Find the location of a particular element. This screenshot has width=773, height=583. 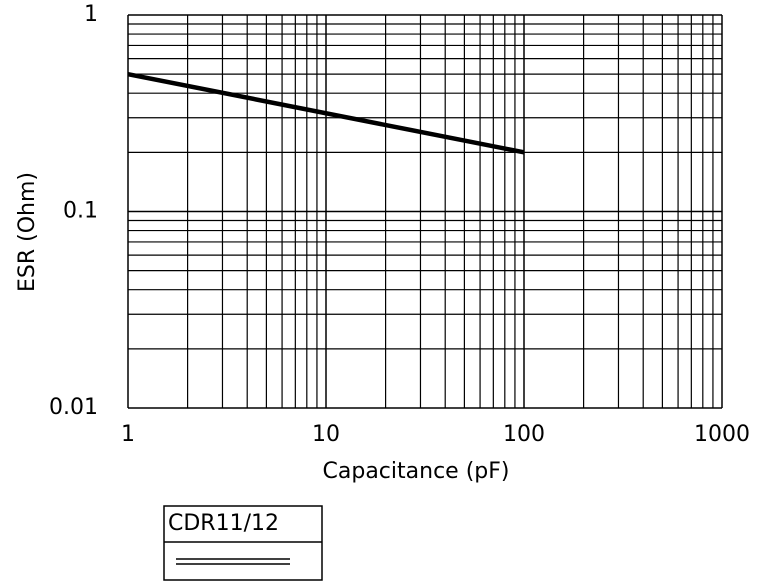

y-tick-label: 1 is located at coordinates (91, 14).